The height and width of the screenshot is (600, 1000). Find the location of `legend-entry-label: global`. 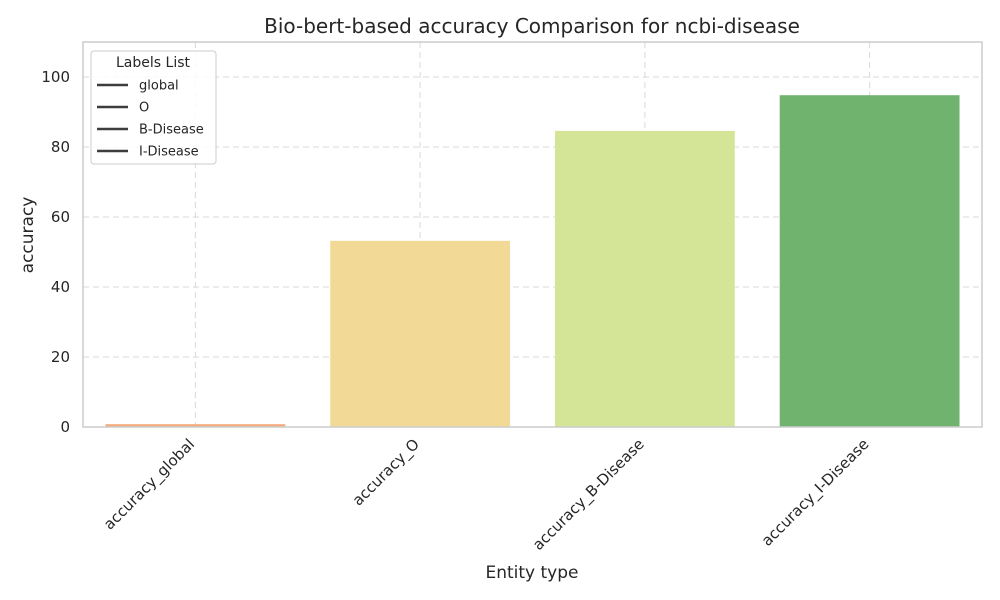

legend-entry-label: global is located at coordinates (159, 86).